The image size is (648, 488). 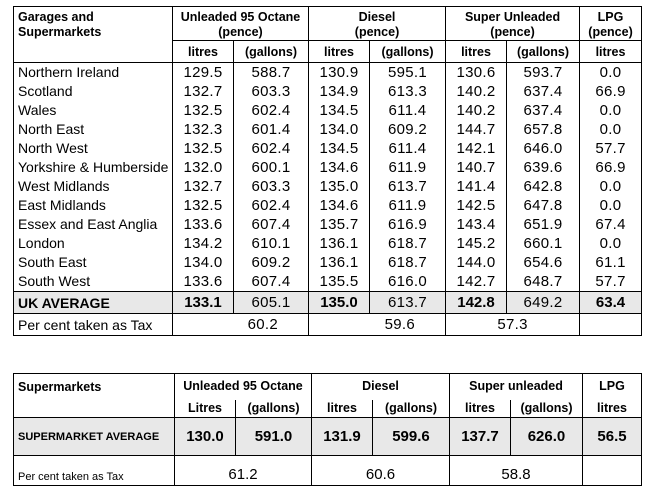 What do you see at coordinates (407, 186) in the screenshot?
I see `price-cell: 613.7` at bounding box center [407, 186].